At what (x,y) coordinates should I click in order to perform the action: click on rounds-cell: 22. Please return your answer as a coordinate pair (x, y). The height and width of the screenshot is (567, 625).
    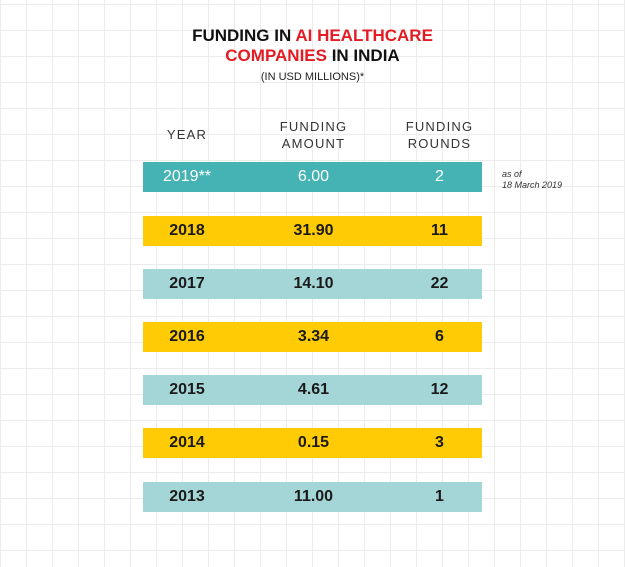
    Looking at the image, I should click on (439, 283).